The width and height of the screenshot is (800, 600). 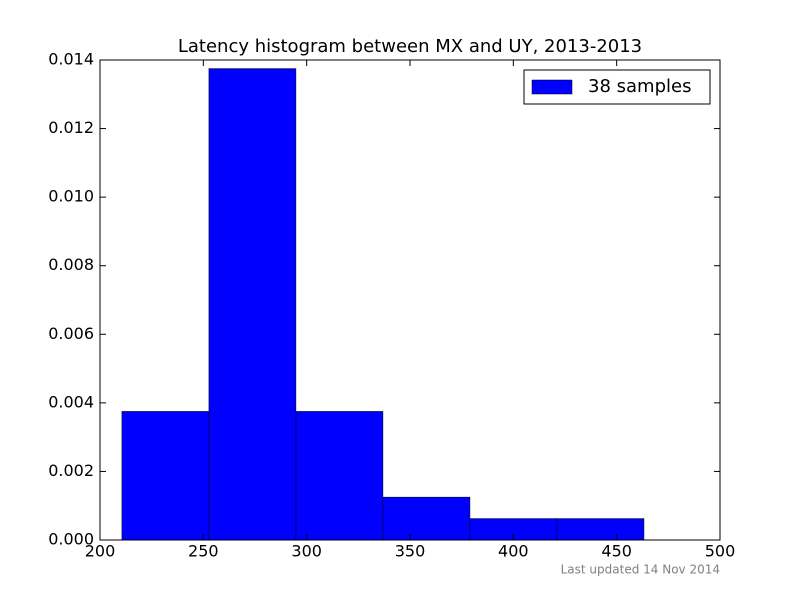 I want to click on x-tick-label: 500, so click(x=720, y=551).